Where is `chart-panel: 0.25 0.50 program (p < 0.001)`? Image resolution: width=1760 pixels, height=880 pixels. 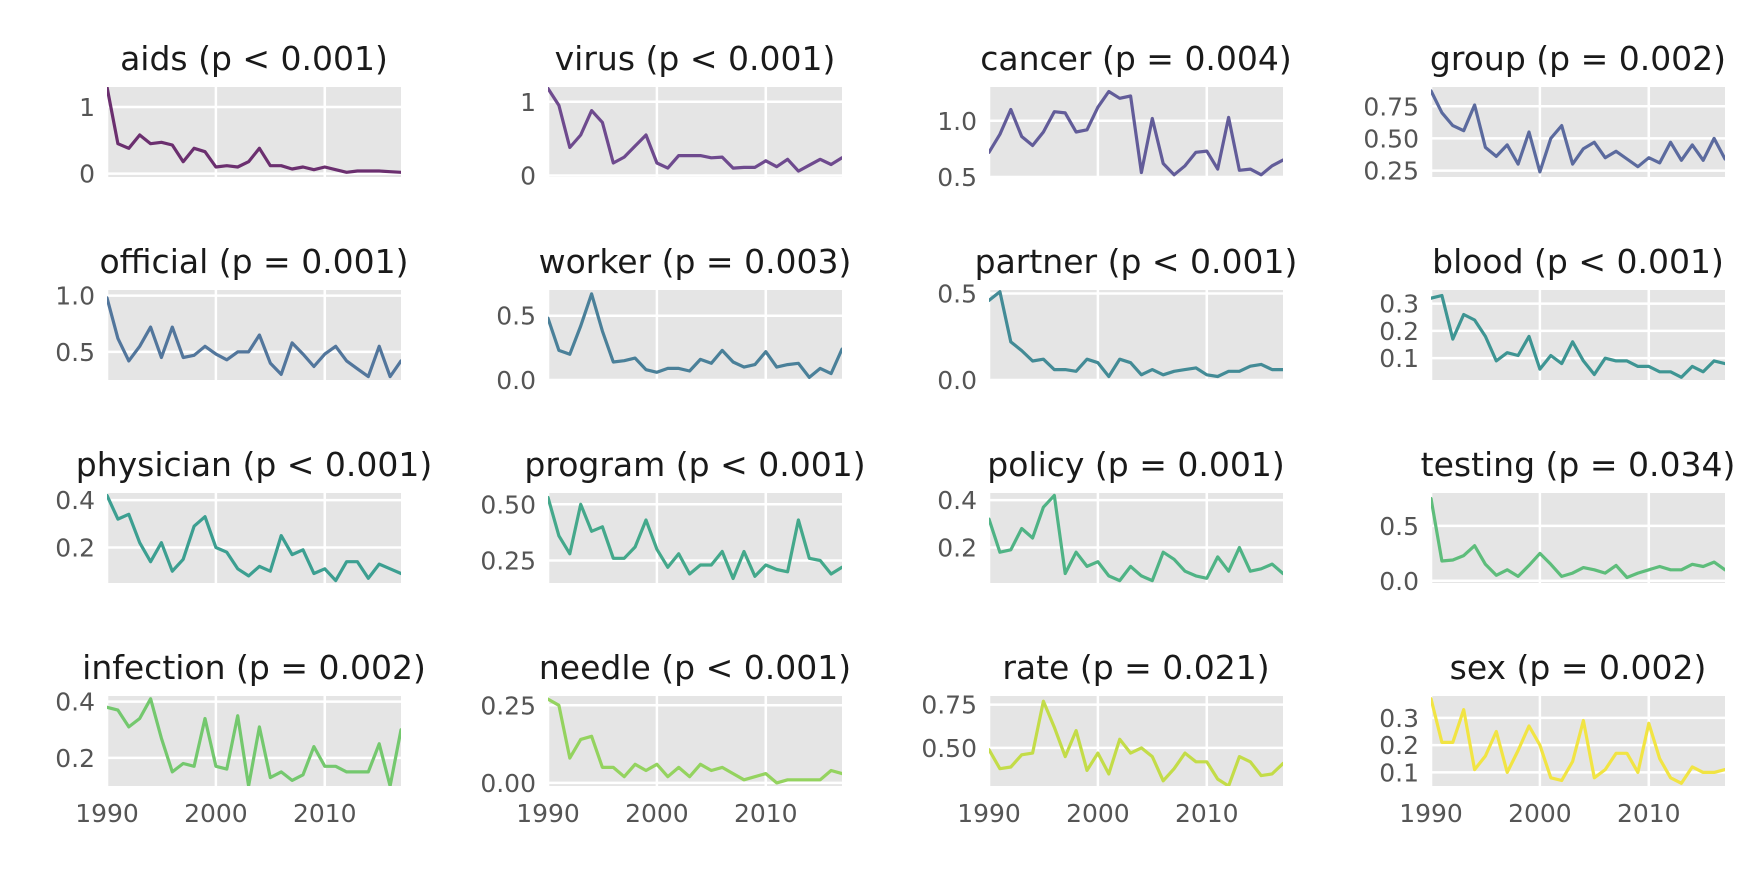 chart-panel: 0.25 0.50 program (p < 0.001) is located at coordinates (673, 514).